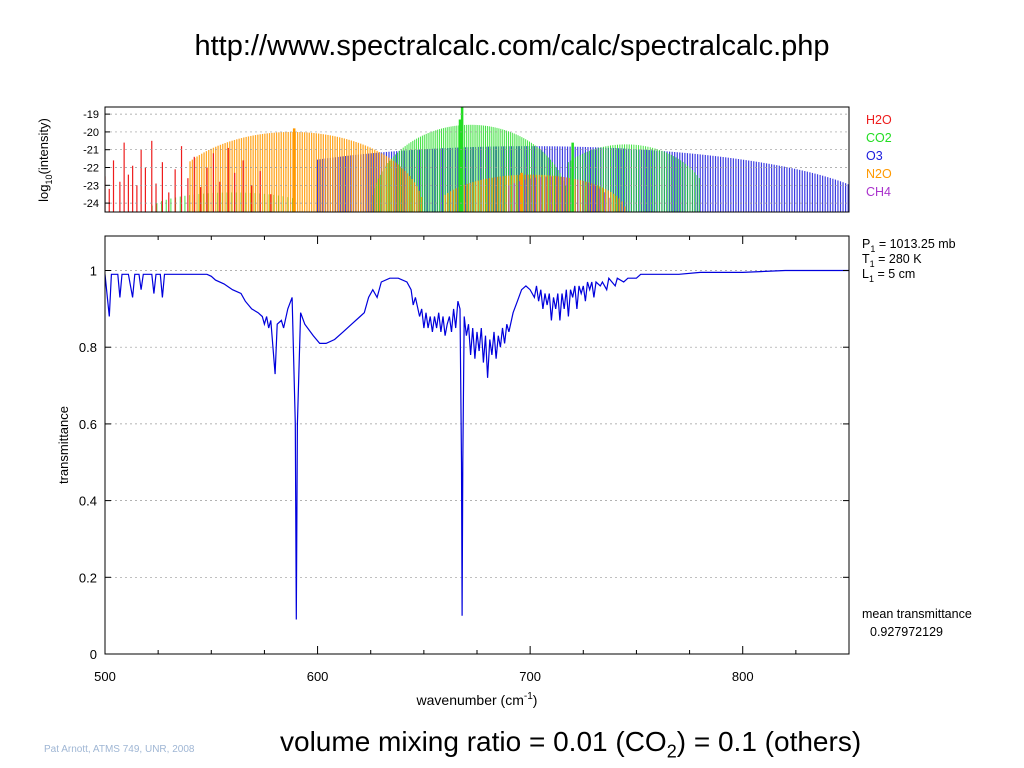  I want to click on intensity-y-tick-label: -21, so click(91, 151).